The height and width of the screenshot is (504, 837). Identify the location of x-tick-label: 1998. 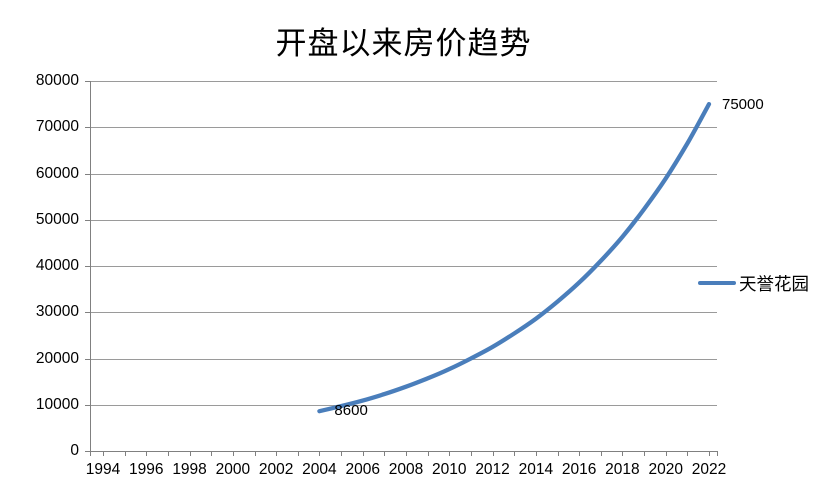
(189, 469).